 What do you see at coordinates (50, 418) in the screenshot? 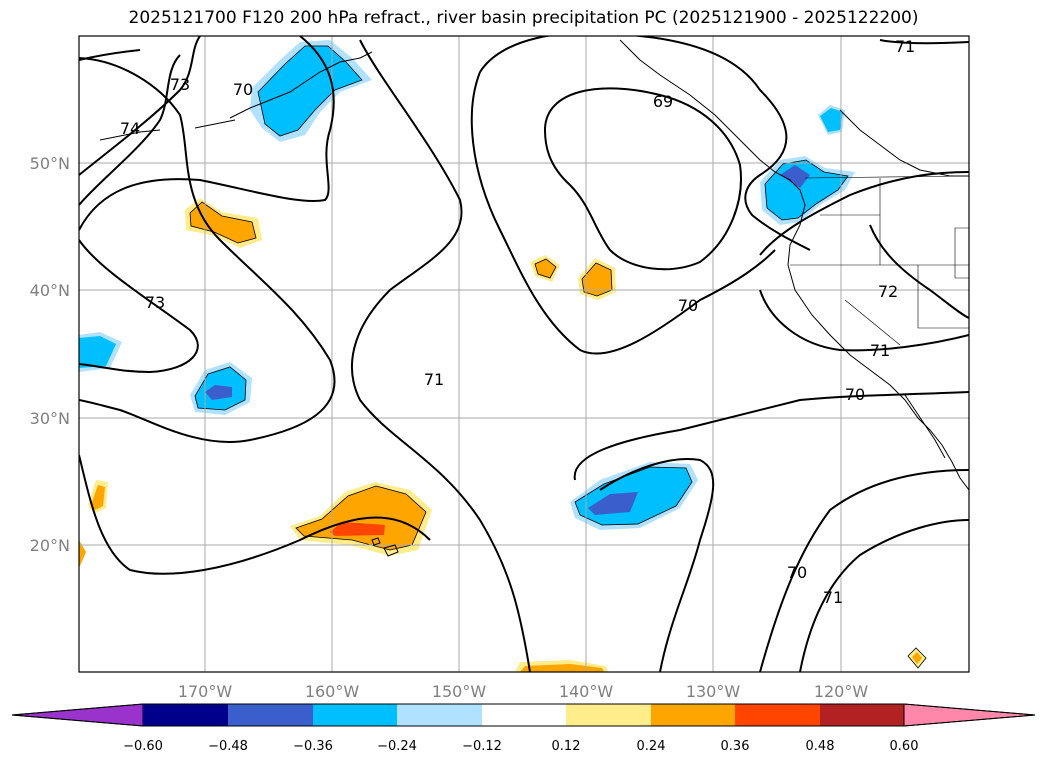
I see `lat-label-30n: 30°N` at bounding box center [50, 418].